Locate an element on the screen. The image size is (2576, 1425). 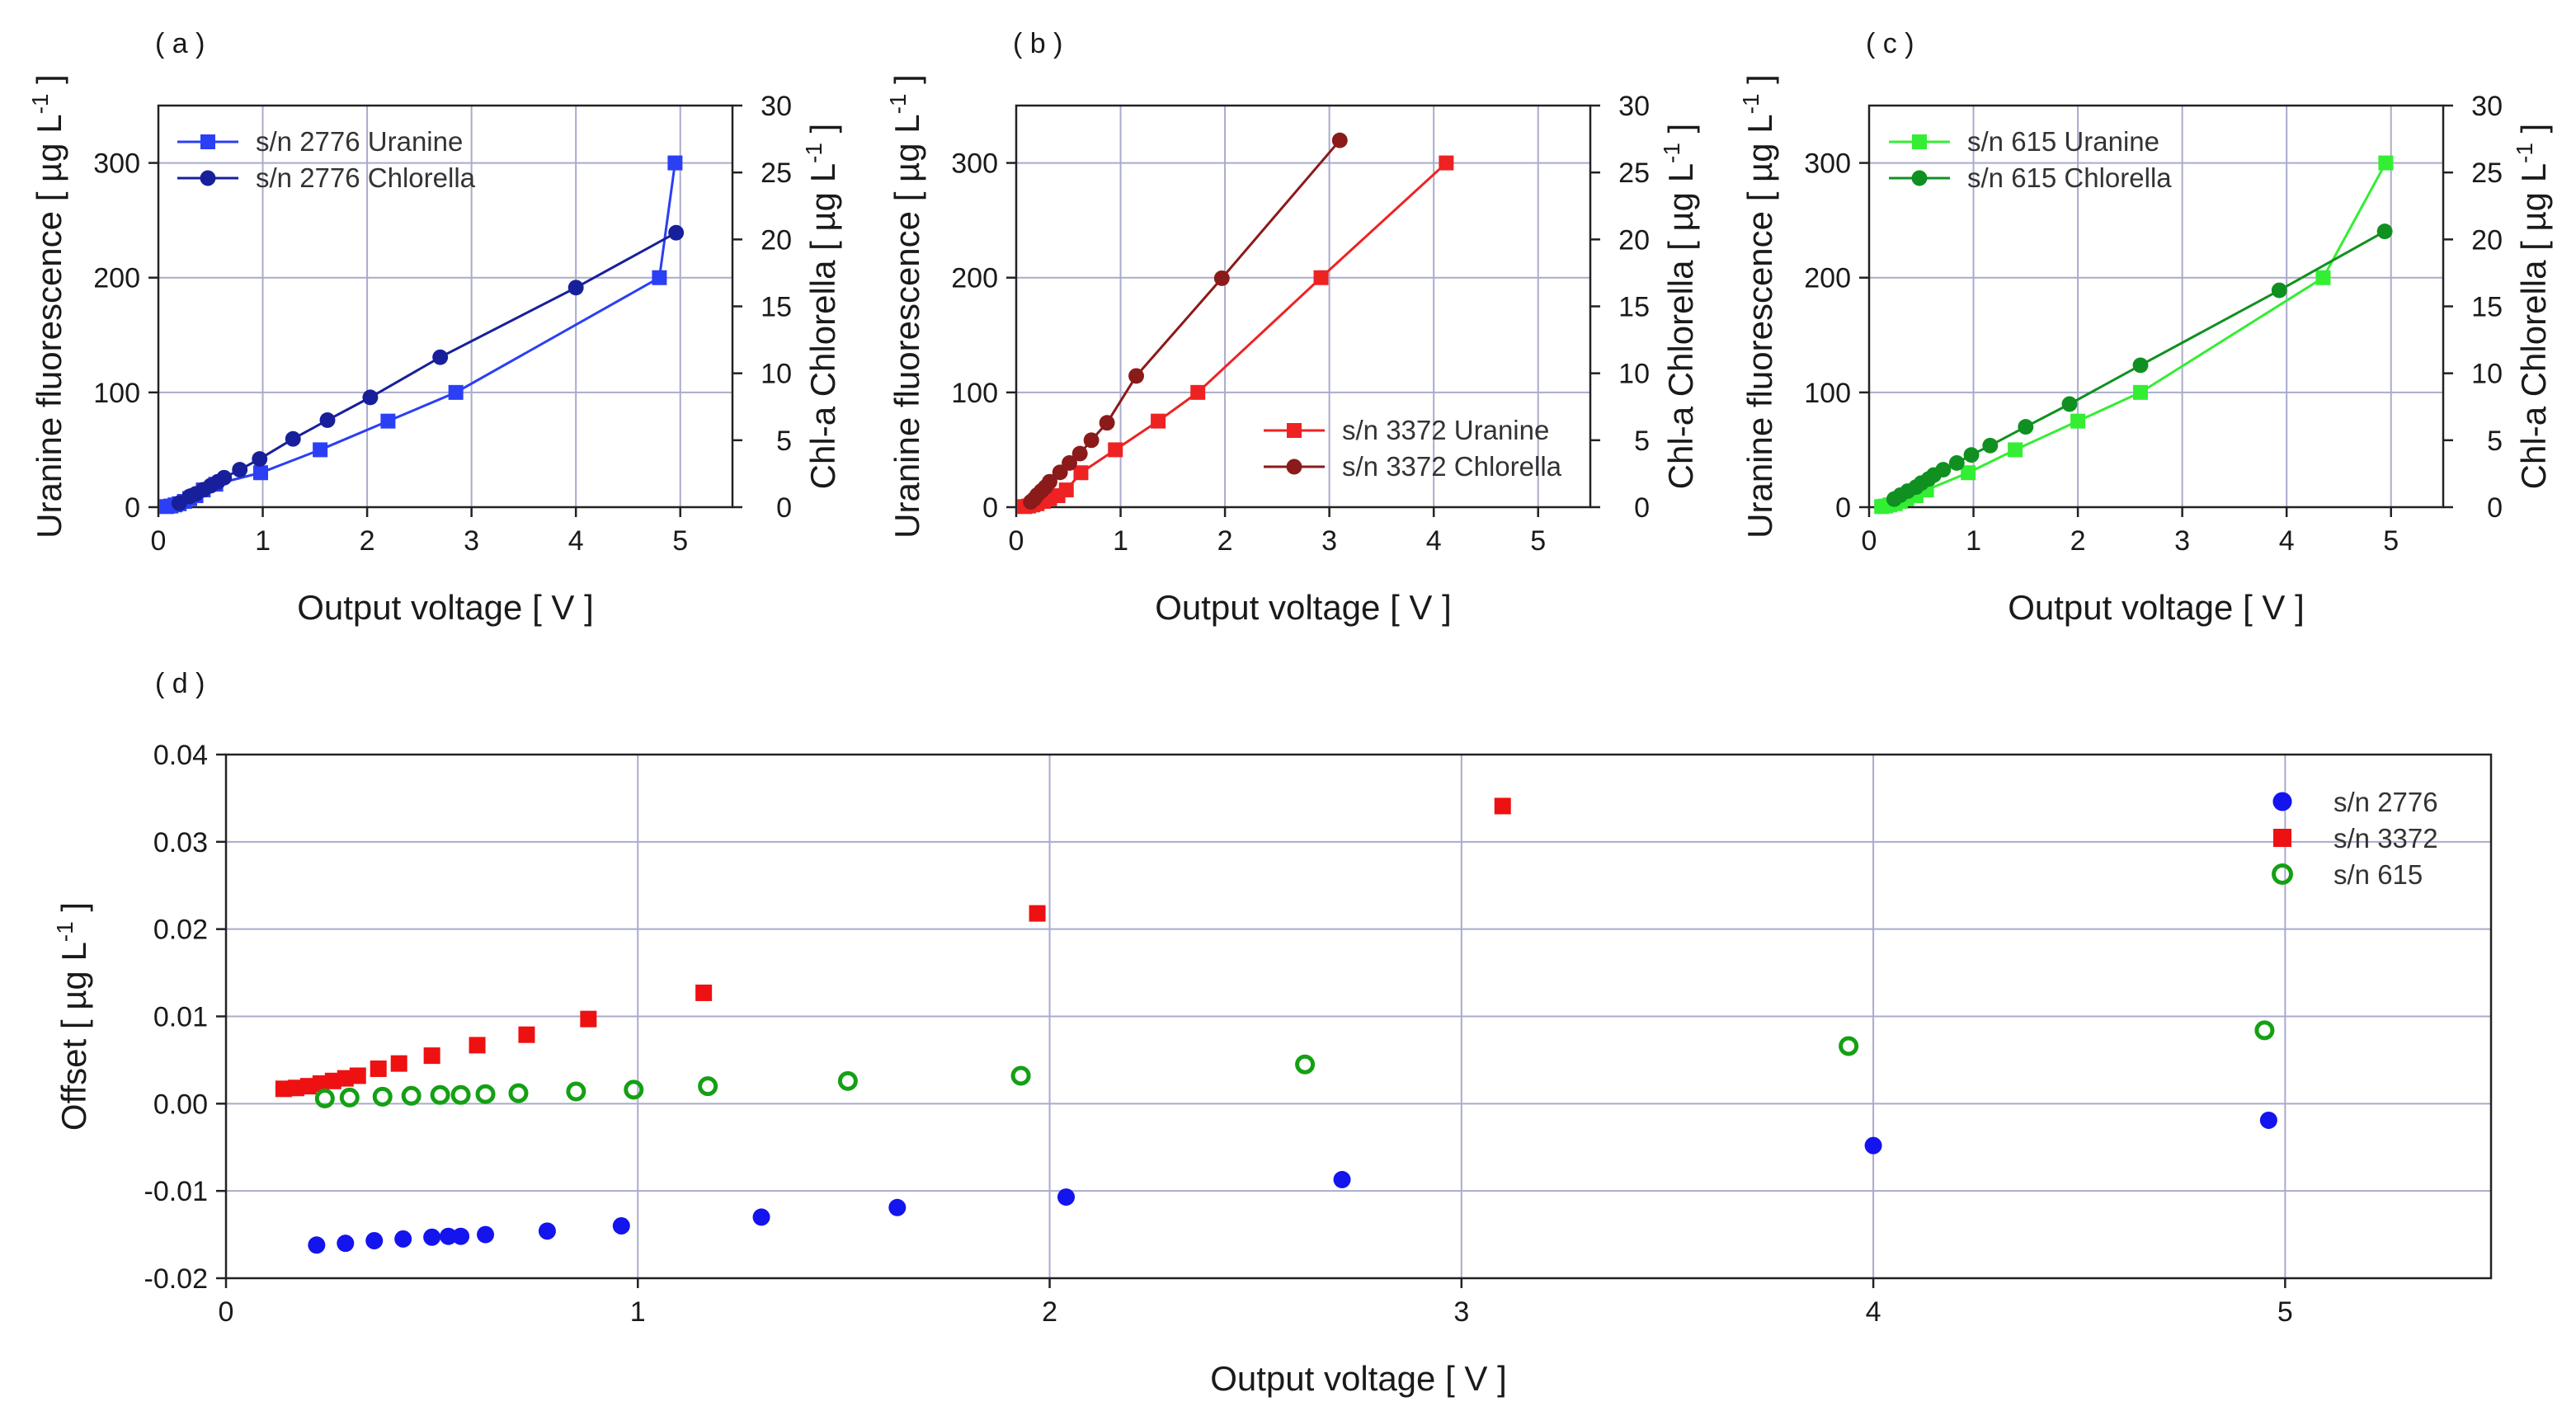
legend-label: s/n 3372 Uranine is located at coordinates (1445, 430).